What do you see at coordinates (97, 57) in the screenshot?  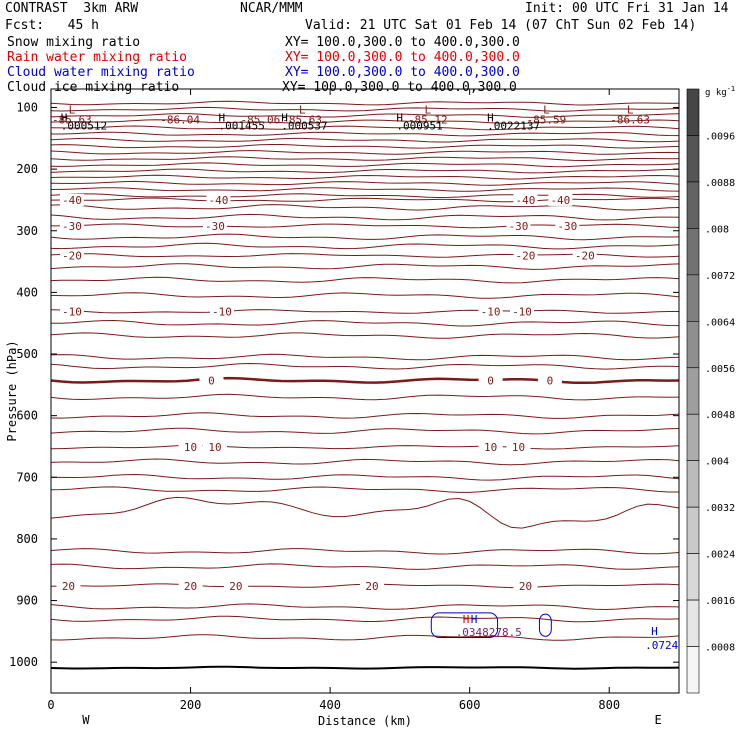 I see `legend-rain-label: Rain water mixing ratio` at bounding box center [97, 57].